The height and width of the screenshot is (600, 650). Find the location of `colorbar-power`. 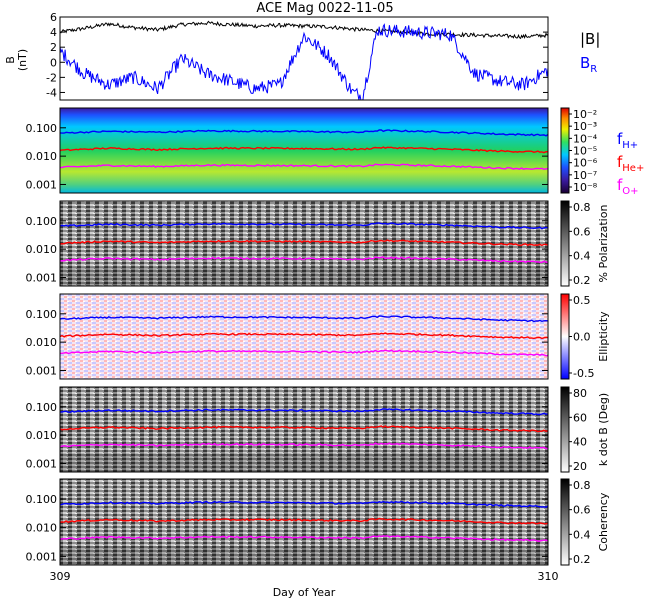

colorbar-power is located at coordinates (565, 150).